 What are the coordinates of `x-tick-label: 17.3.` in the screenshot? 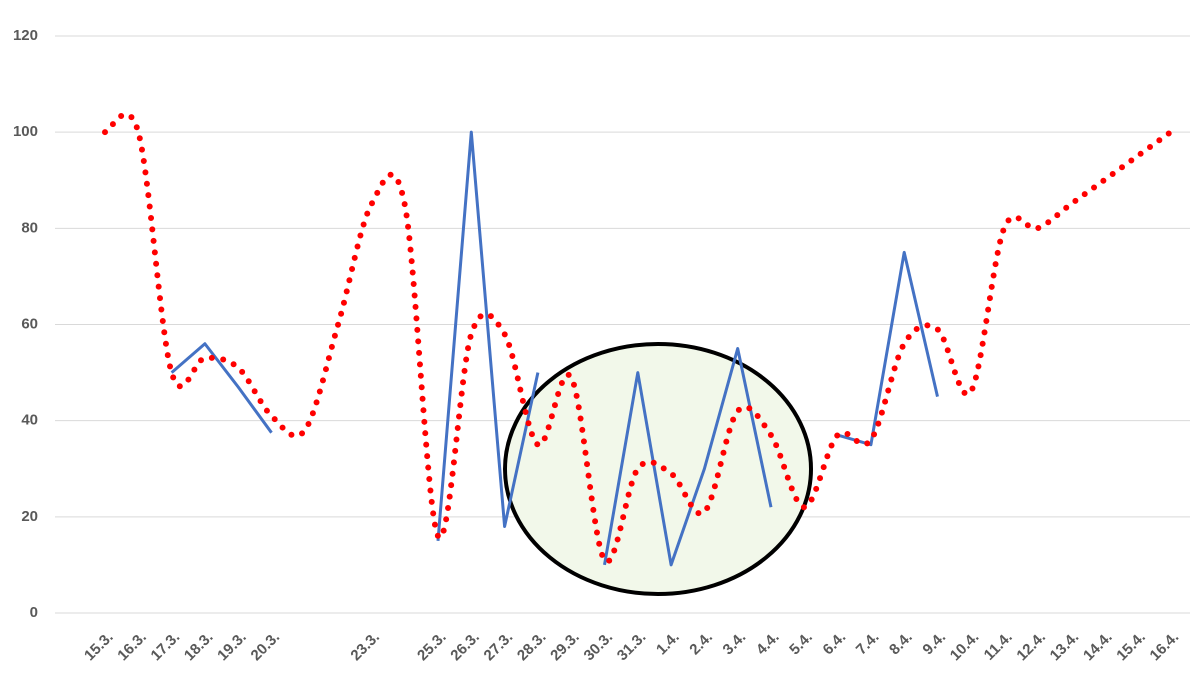 It's located at (166, 647).